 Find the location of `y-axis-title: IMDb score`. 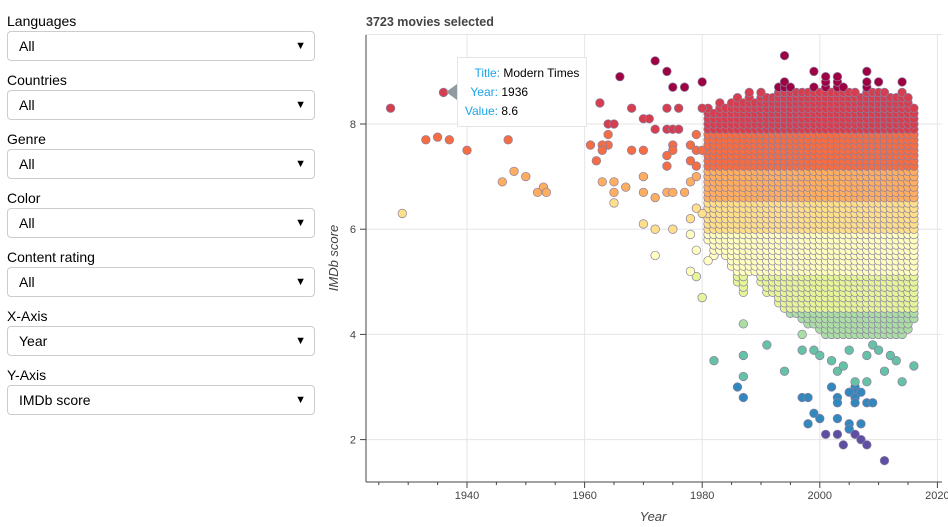

y-axis-title: IMDb score is located at coordinates (333, 258).